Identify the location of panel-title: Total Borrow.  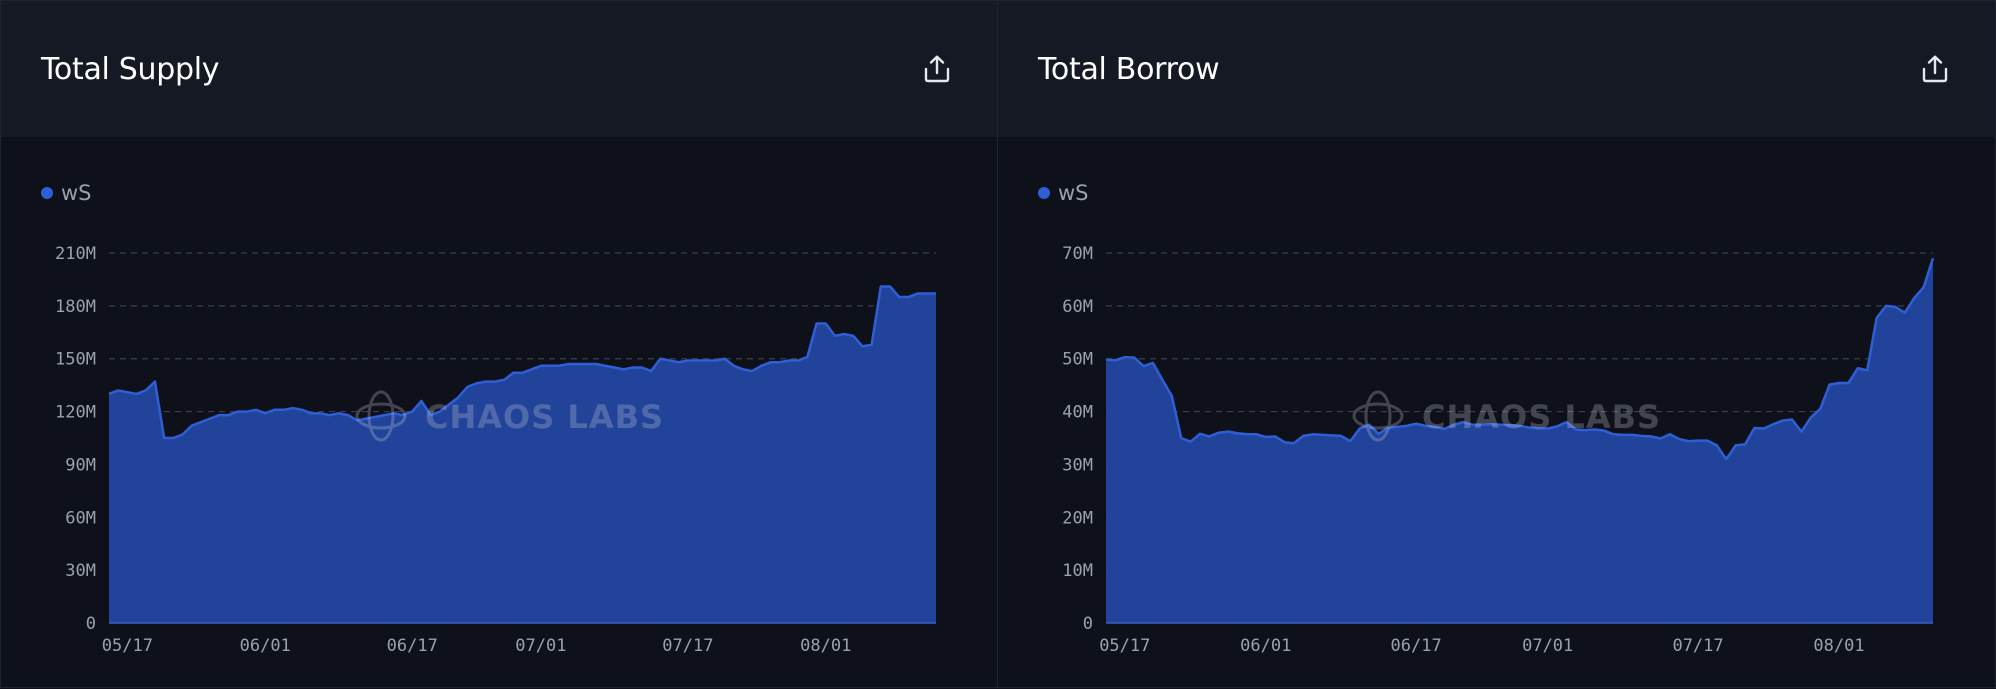
(1129, 69).